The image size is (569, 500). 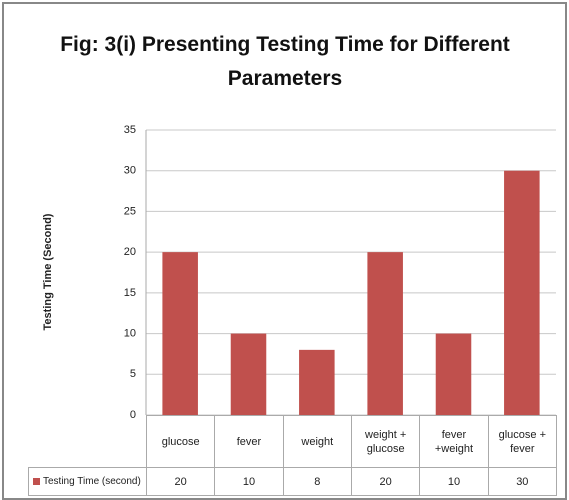 I want to click on legend-entry: Testing Time (second), so click(x=87, y=481).